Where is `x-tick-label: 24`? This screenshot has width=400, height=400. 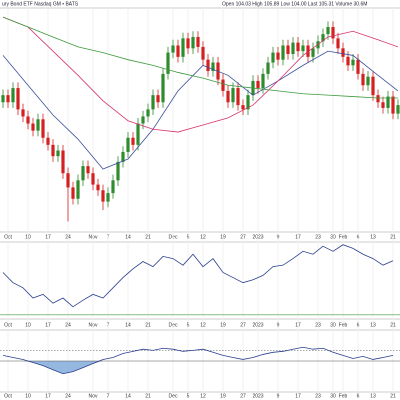
x-tick-label: 24 is located at coordinates (68, 396).